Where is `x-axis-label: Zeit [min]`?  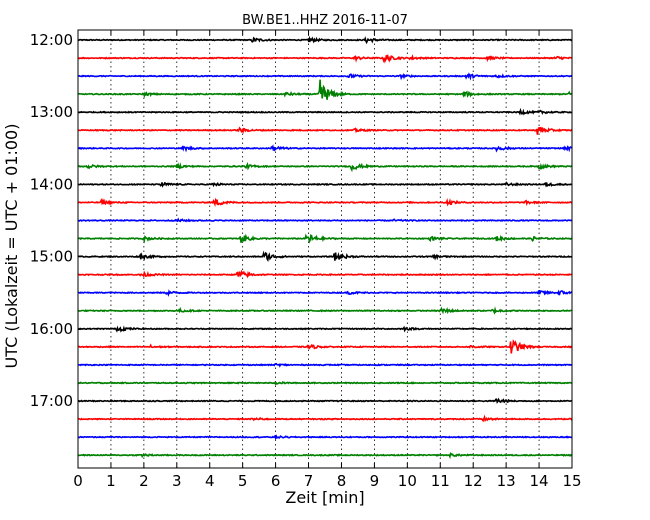
x-axis-label: Zeit [min] is located at coordinates (324, 497).